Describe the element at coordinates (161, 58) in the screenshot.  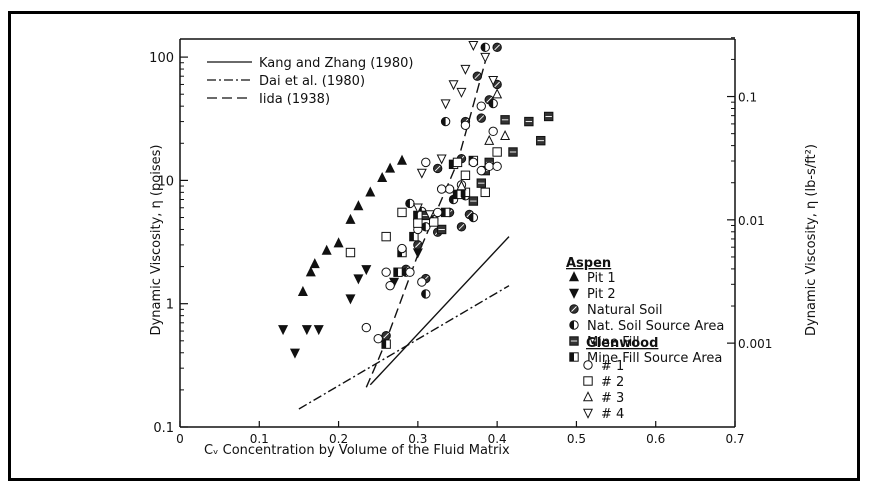
I see `y-tick-label: 100` at that location.